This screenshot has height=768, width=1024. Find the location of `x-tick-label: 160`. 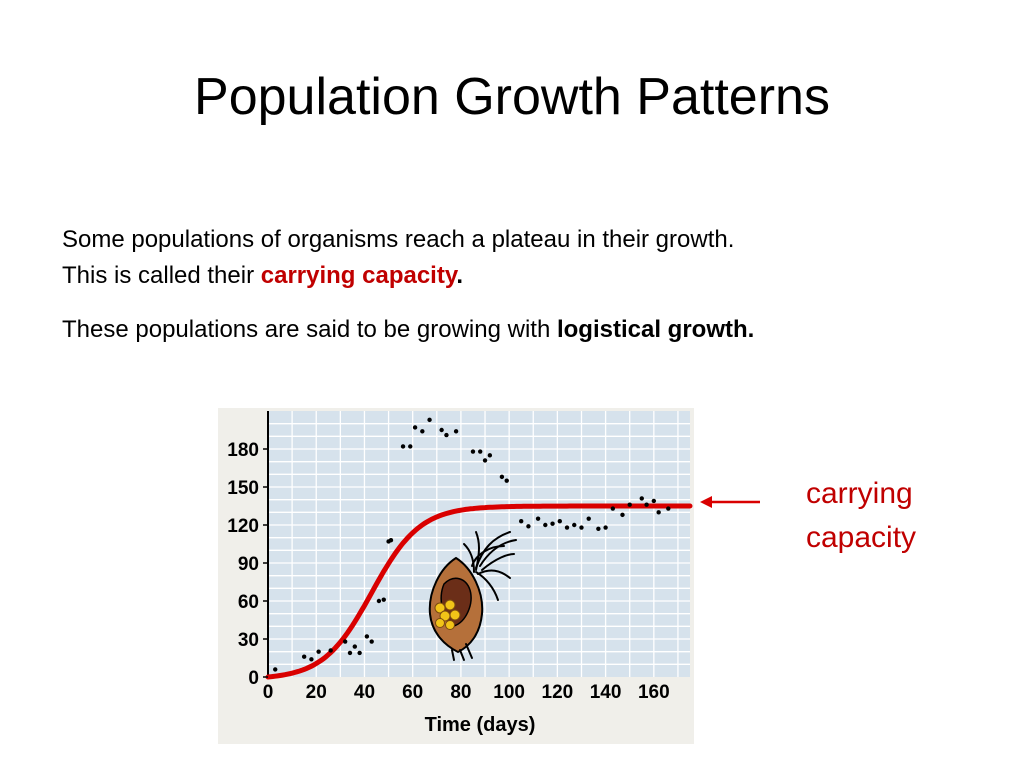

x-tick-label: 160 is located at coordinates (654, 692).